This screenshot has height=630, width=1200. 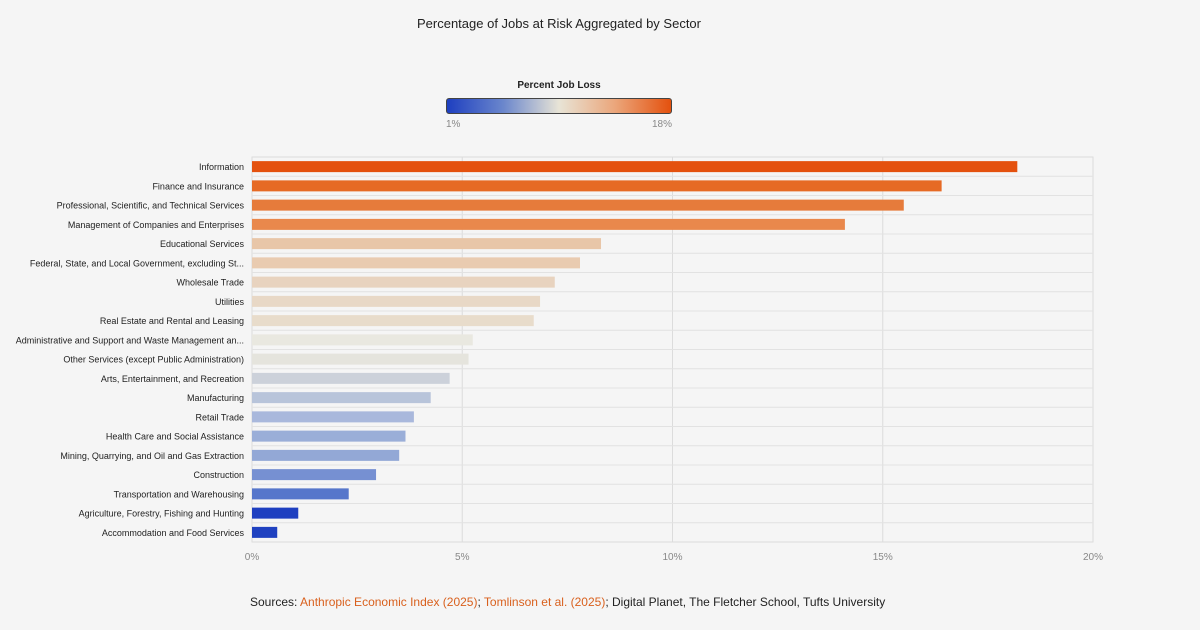 I want to click on color-legend: Percent Job Loss 1% 18%, so click(x=559, y=106).